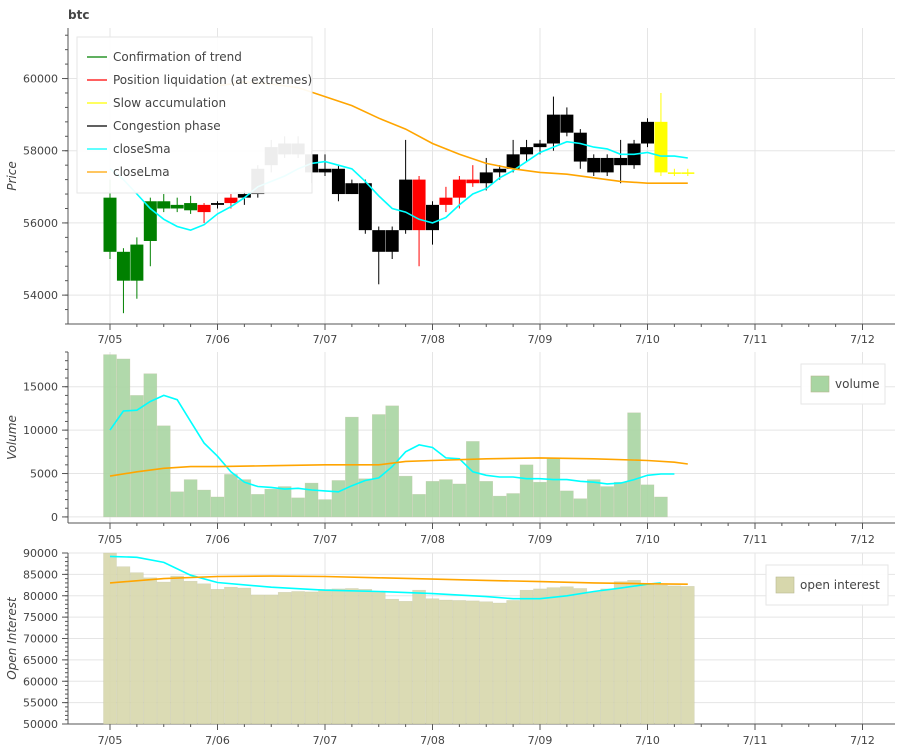  I want to click on y-tick-label: 15000, so click(40, 387).